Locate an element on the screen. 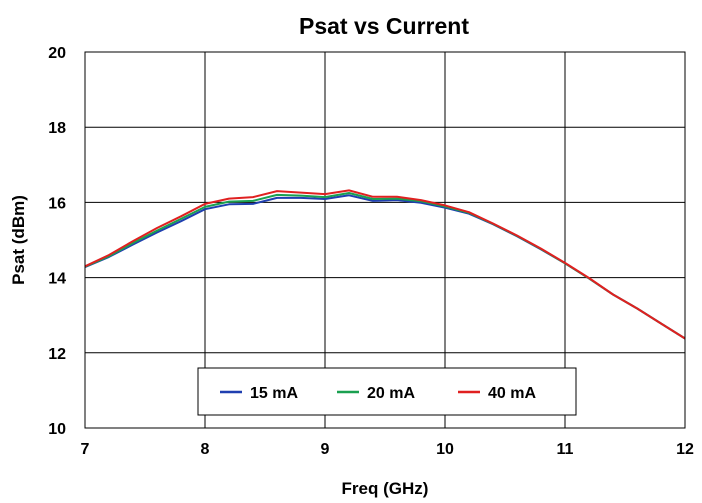 The height and width of the screenshot is (503, 702). y-tick-labels: 10 12 14 16 18 20 is located at coordinates (57, 241).